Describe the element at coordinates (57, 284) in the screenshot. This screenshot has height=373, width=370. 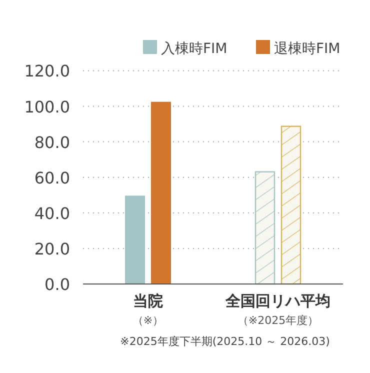
I see `y-tick-label: 0.0` at that location.